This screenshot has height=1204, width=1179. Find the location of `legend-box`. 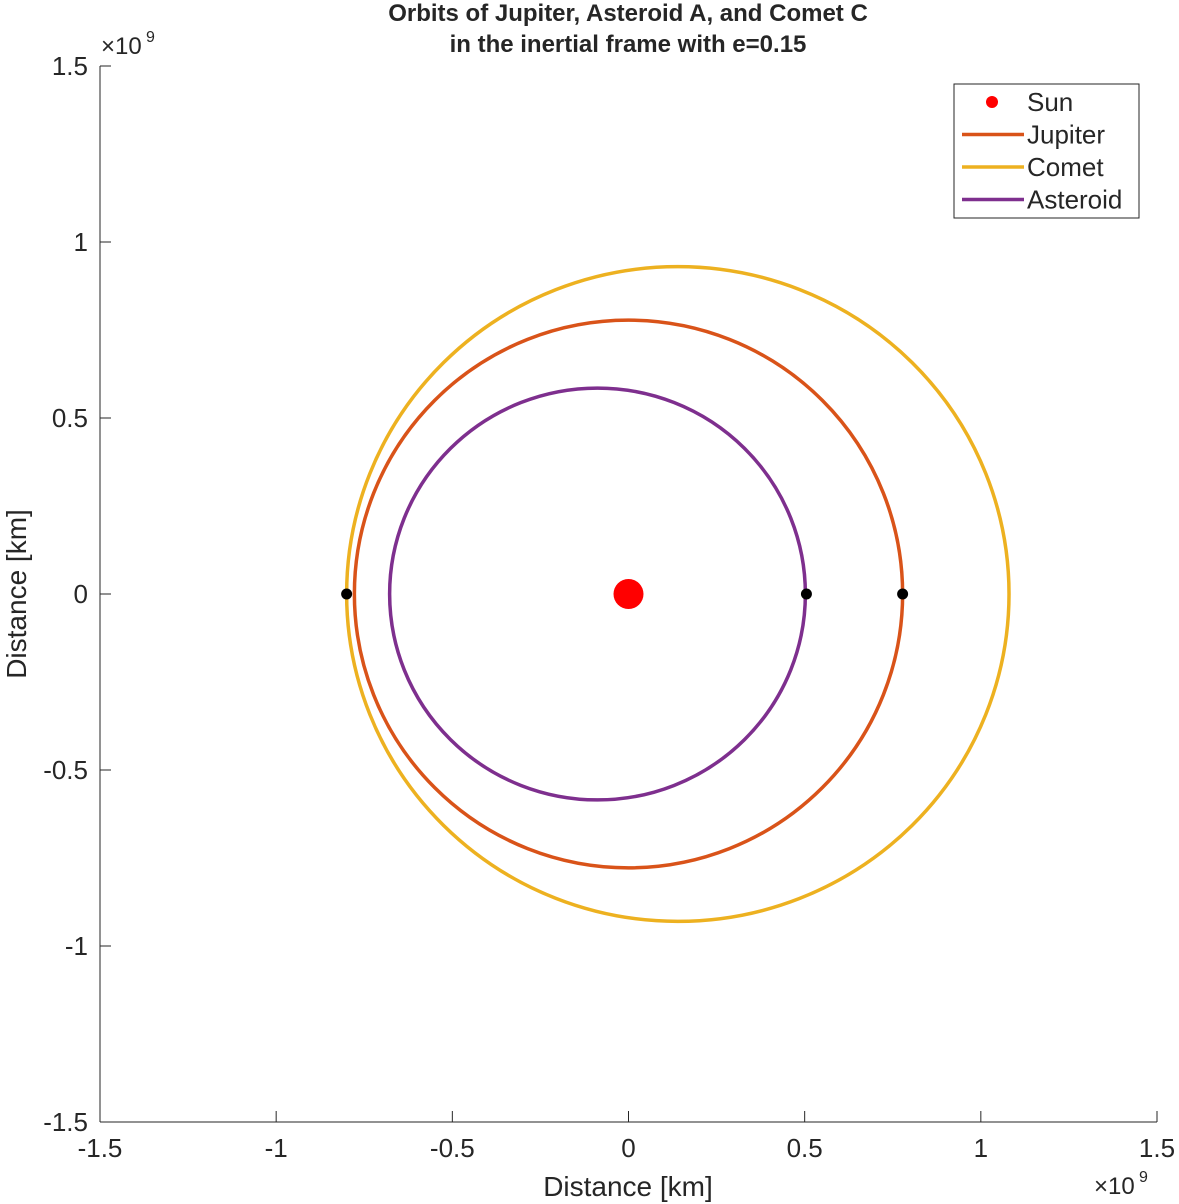

legend-box is located at coordinates (1046, 151).